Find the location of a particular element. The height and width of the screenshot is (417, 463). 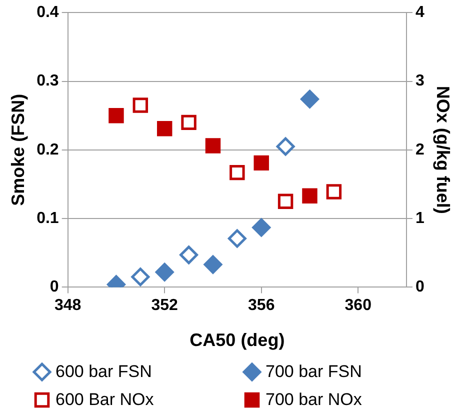

y-tick-label: 0.2 is located at coordinates (47, 149).